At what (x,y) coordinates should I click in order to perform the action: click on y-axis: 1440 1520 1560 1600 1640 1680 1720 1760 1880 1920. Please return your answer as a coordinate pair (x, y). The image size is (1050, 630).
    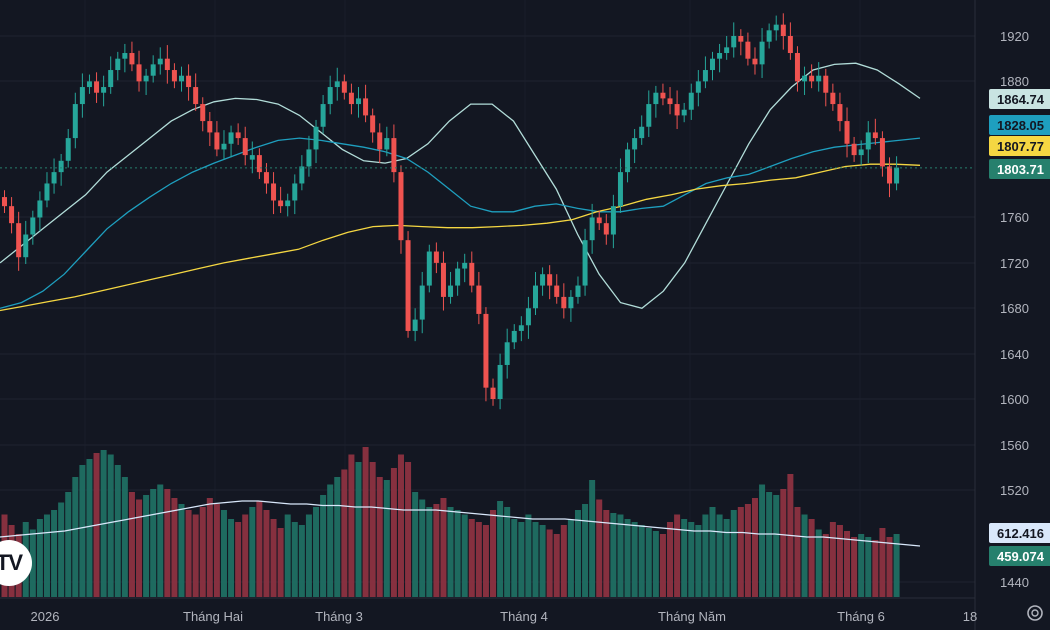
    Looking at the image, I should click on (1014, 309).